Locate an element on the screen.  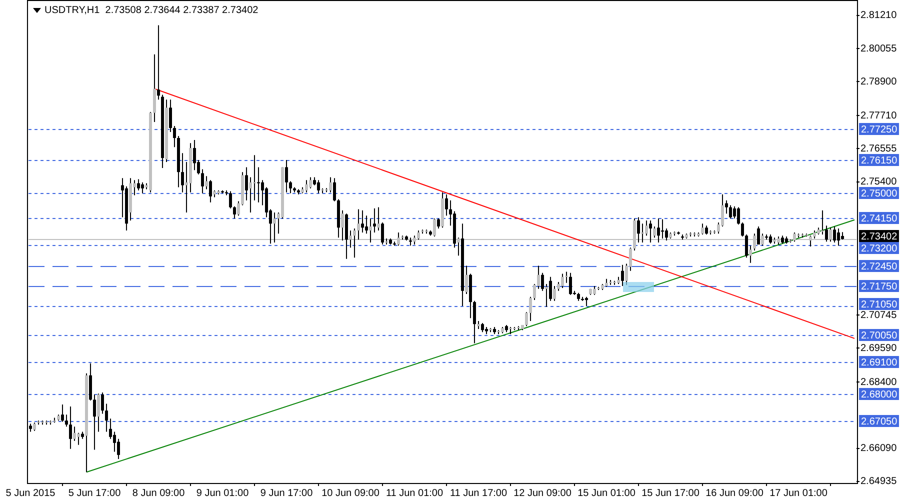
ref-line-label: 2.71050 is located at coordinates (879, 304).